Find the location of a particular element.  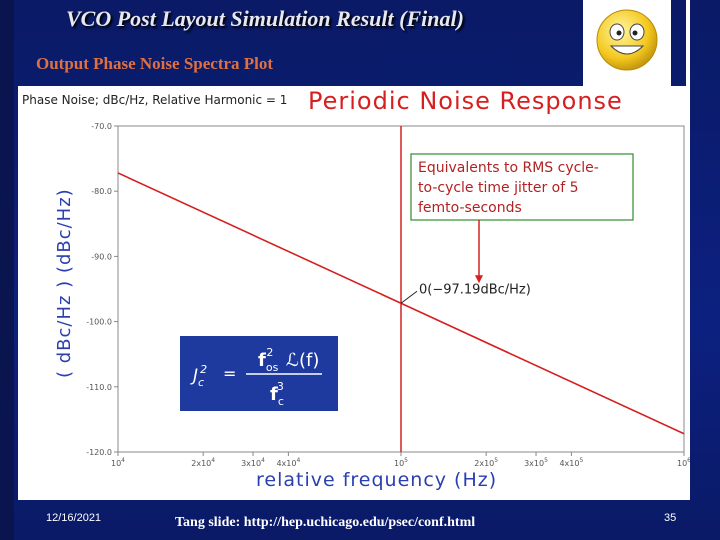

formula-den-sup: 3 is located at coordinates (280, 386).